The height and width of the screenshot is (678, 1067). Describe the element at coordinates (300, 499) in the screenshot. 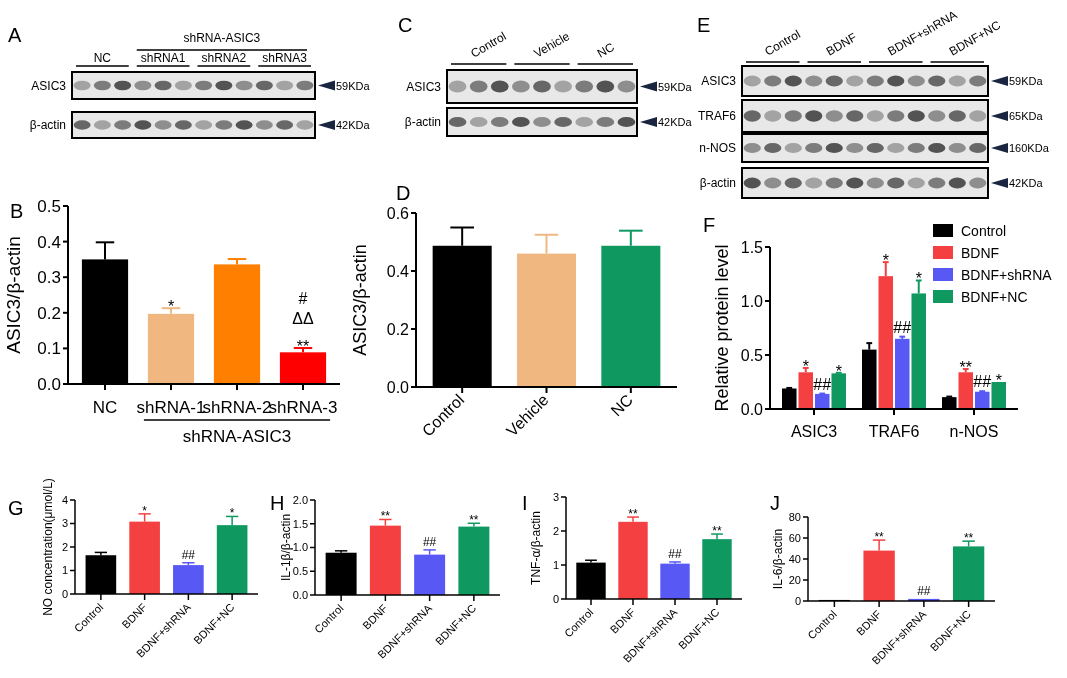

I see `y-tick-label: 2.0` at that location.